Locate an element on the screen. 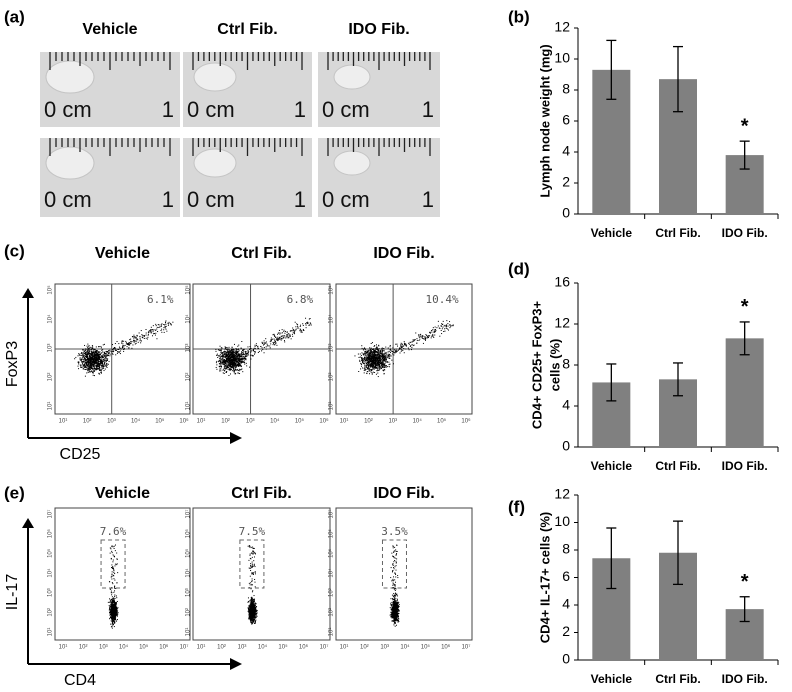 The height and width of the screenshot is (692, 792). column-header: Vehicle is located at coordinates (122, 493).